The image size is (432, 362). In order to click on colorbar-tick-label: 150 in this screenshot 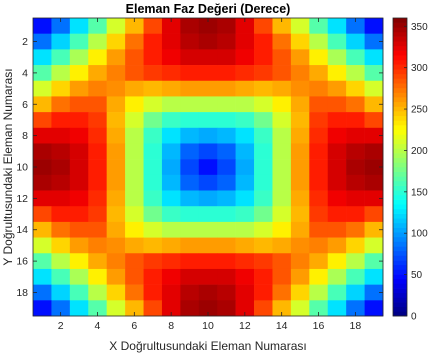, I will do `click(419, 192)`.